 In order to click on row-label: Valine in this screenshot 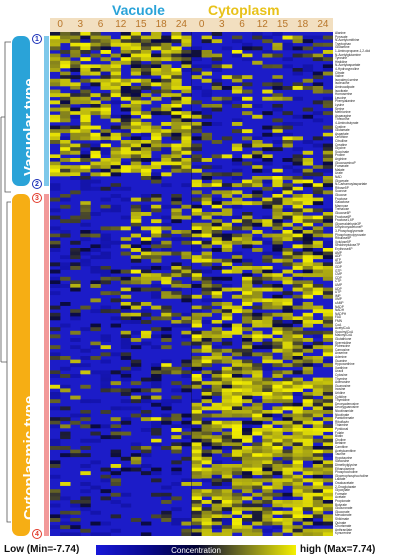, I will do `click(339, 76)`.